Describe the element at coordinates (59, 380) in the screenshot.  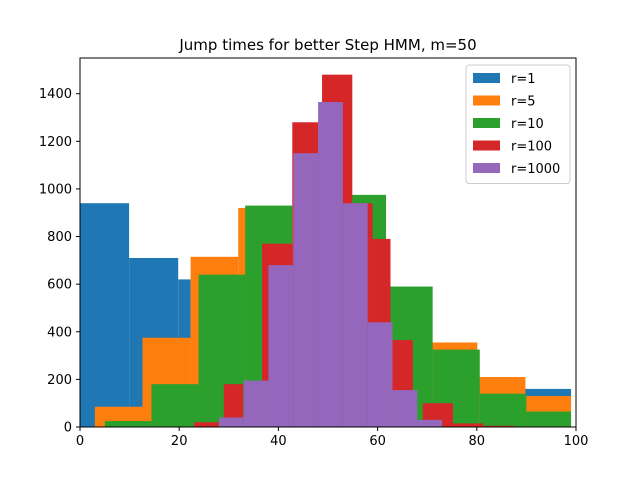
I see `y-tick-label: 200` at that location.